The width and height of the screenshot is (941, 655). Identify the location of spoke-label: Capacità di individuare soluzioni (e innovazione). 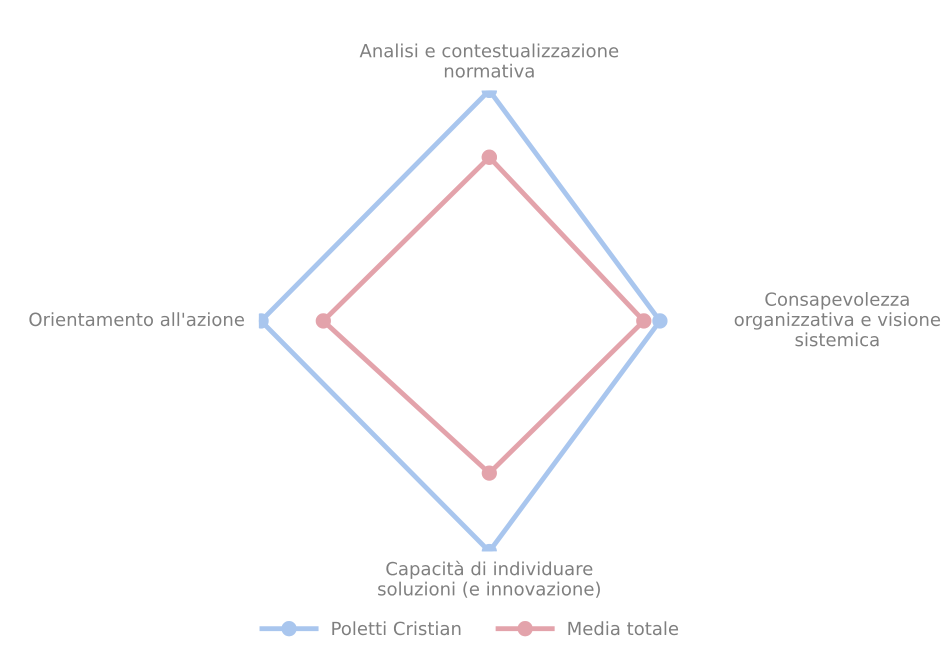
(489, 579).